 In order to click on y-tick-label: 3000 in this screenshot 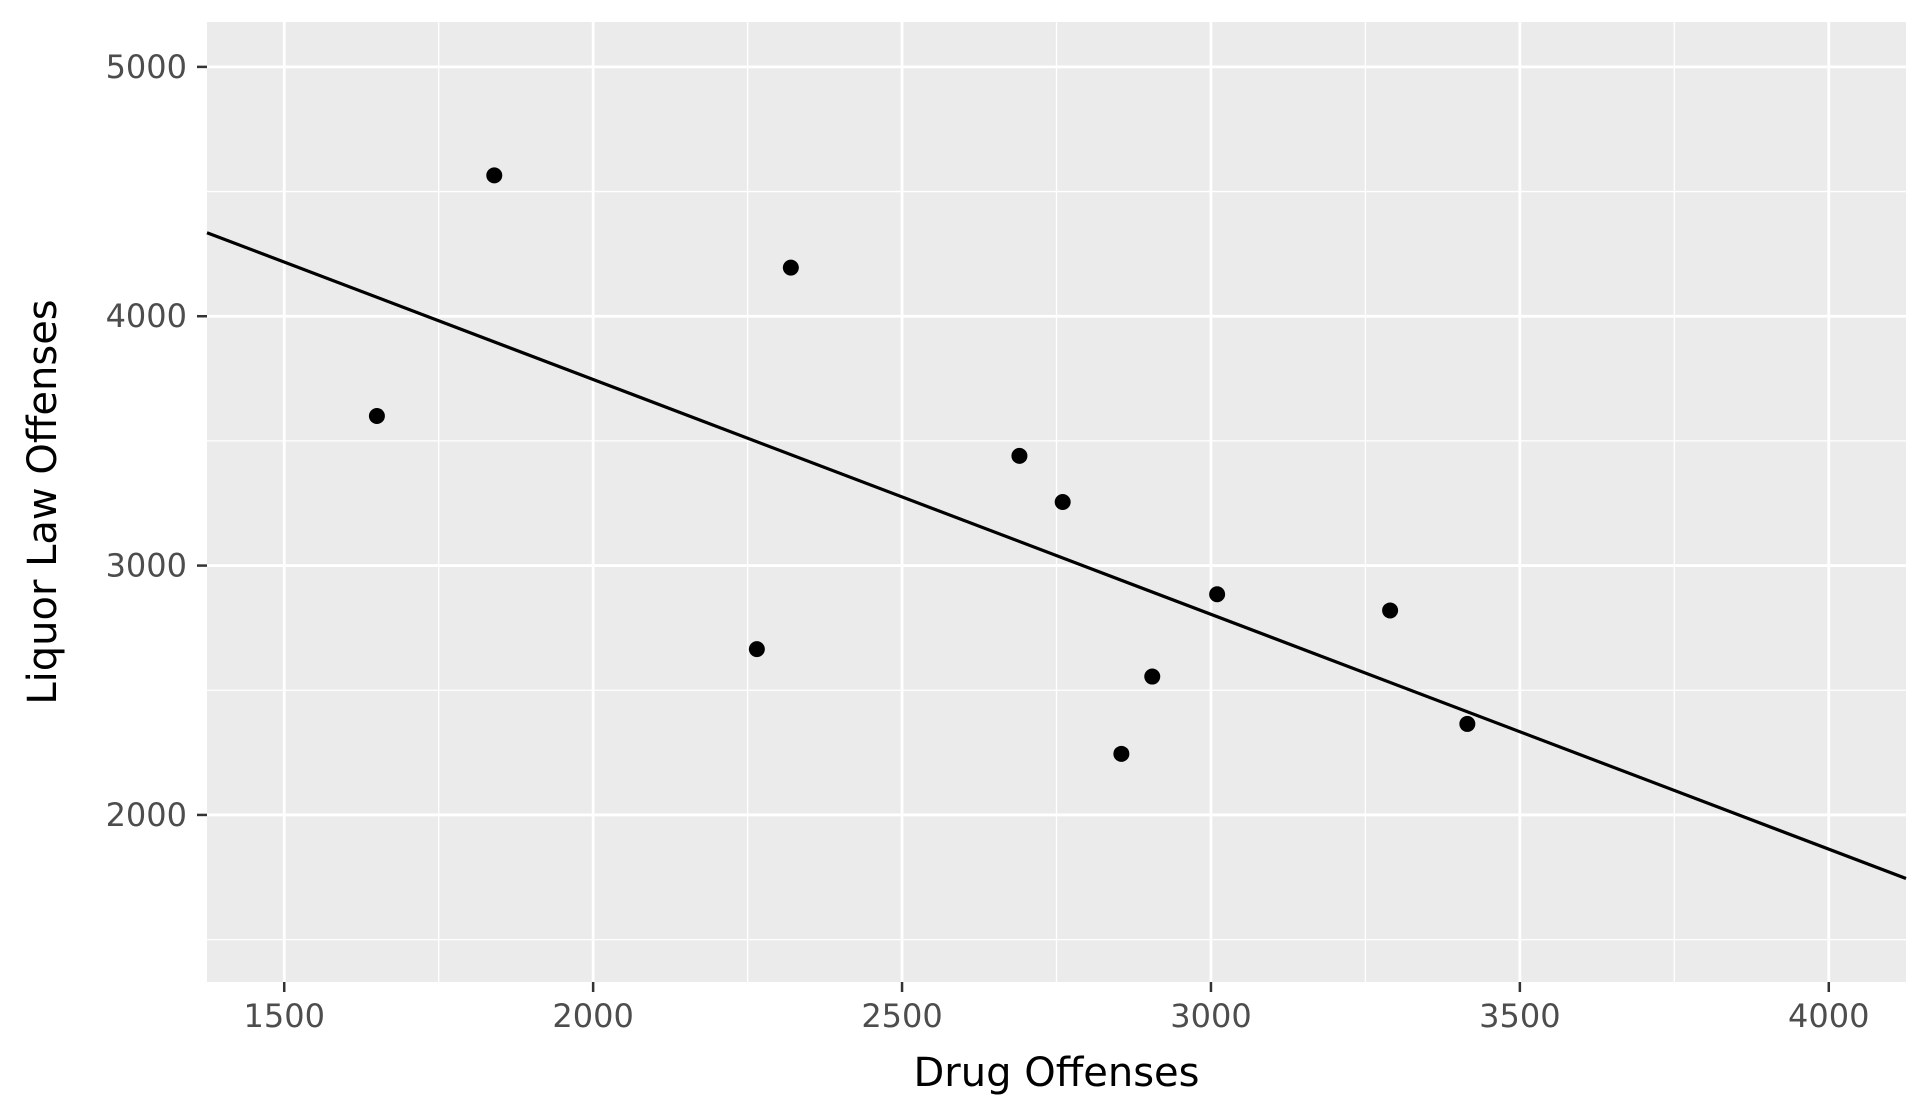, I will do `click(146, 566)`.